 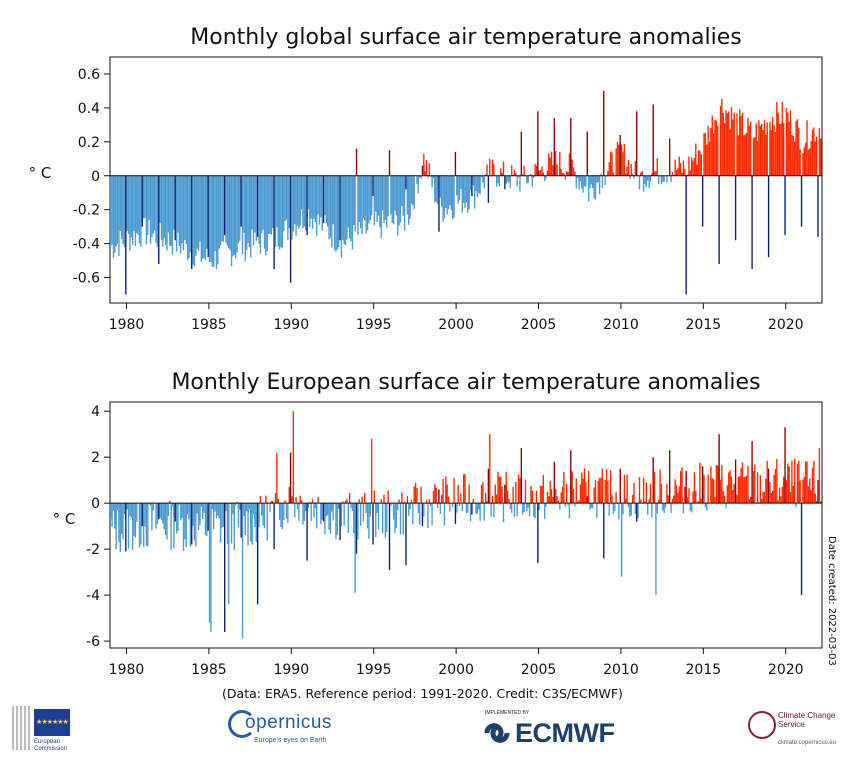 I want to click on copernicus-tagline: Europe's eyes on Earth, so click(x=290, y=740).